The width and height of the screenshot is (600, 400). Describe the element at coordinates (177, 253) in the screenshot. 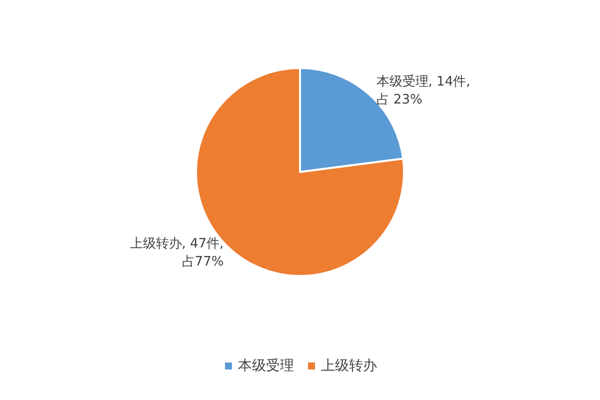

I see `data-label: 上级转办, 47件,占77%` at that location.